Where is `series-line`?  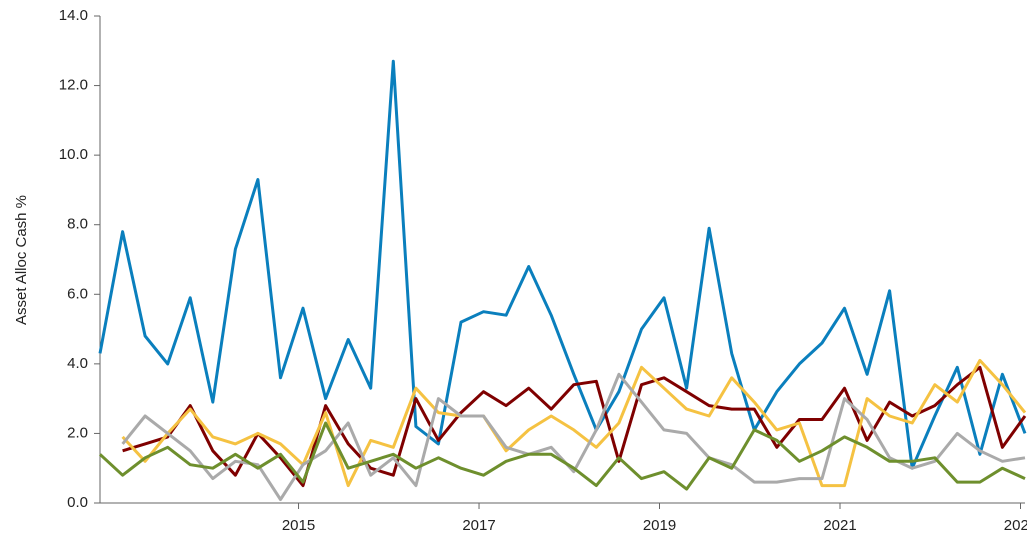
series-line is located at coordinates (562, 456).